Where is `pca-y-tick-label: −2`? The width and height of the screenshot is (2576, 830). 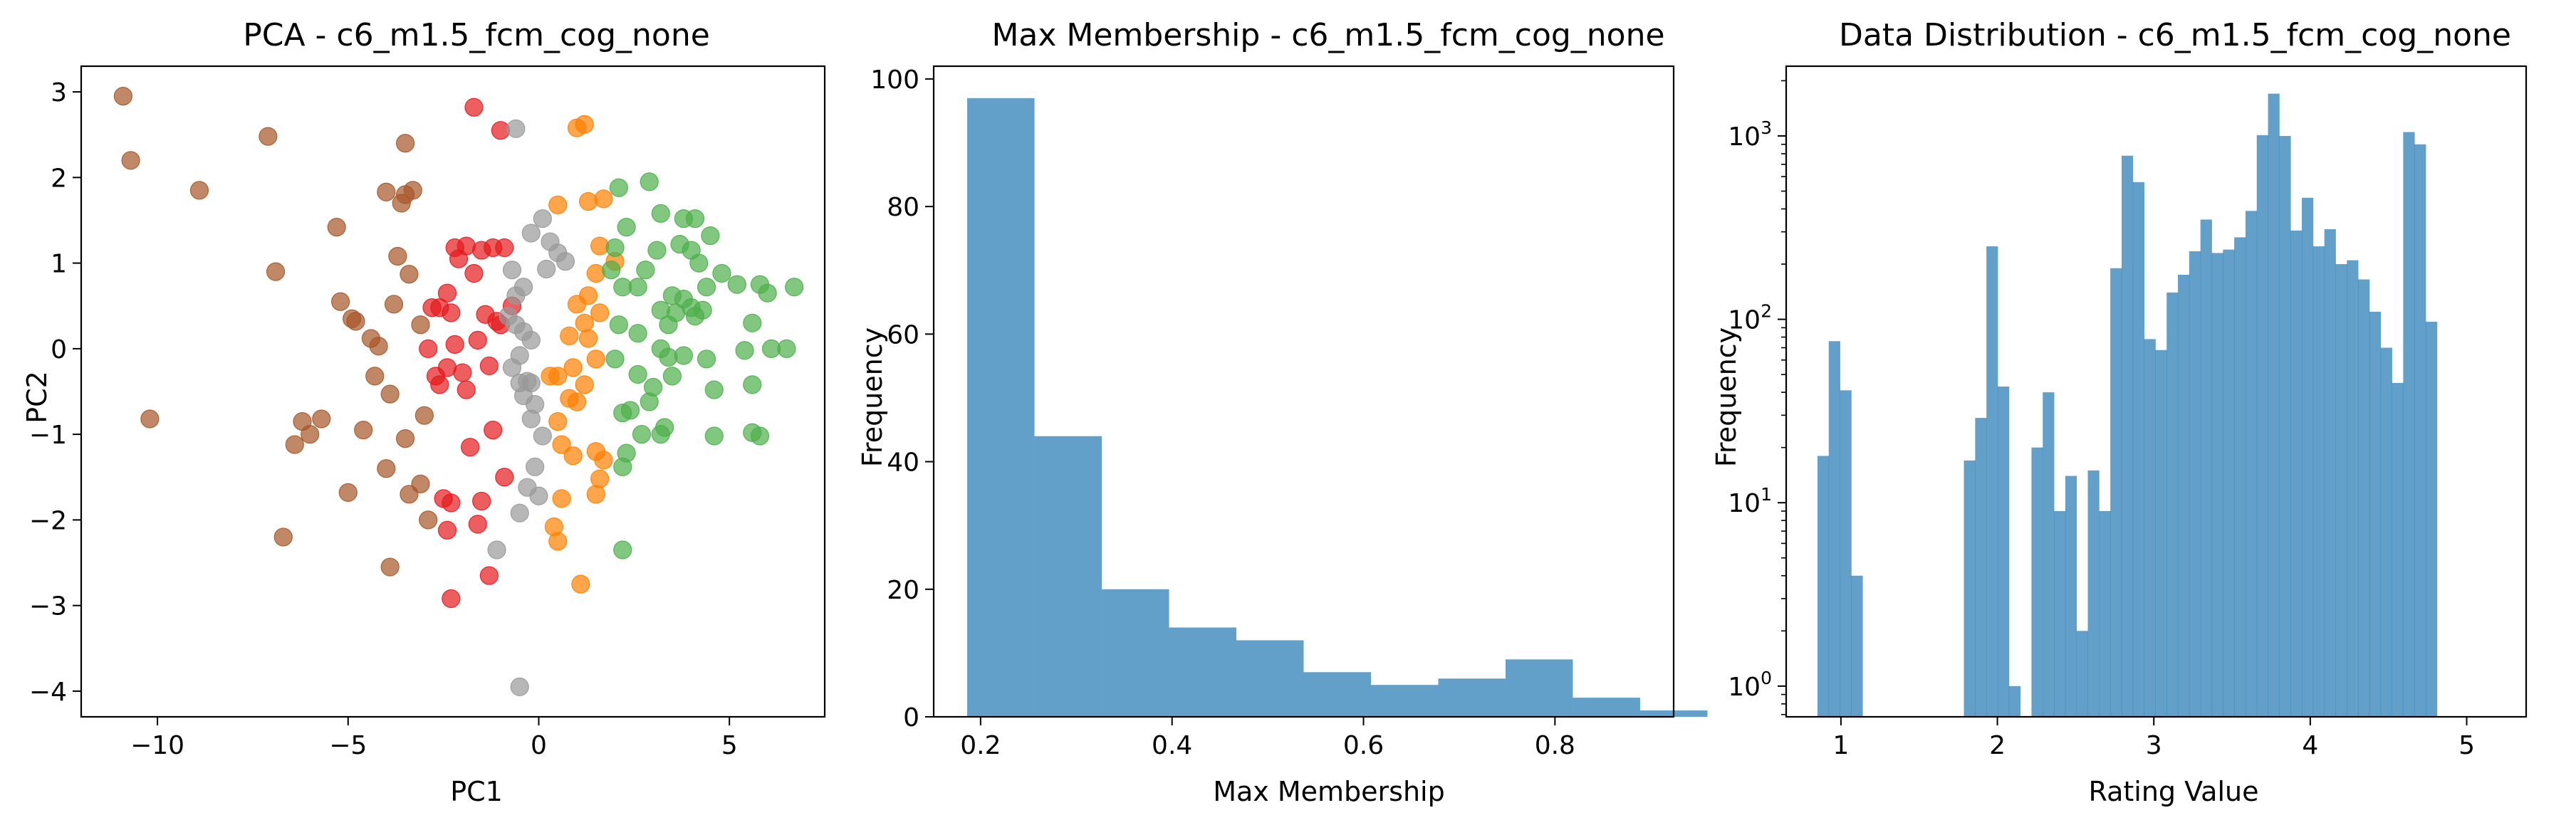 pca-y-tick-label: −2 is located at coordinates (48, 520).